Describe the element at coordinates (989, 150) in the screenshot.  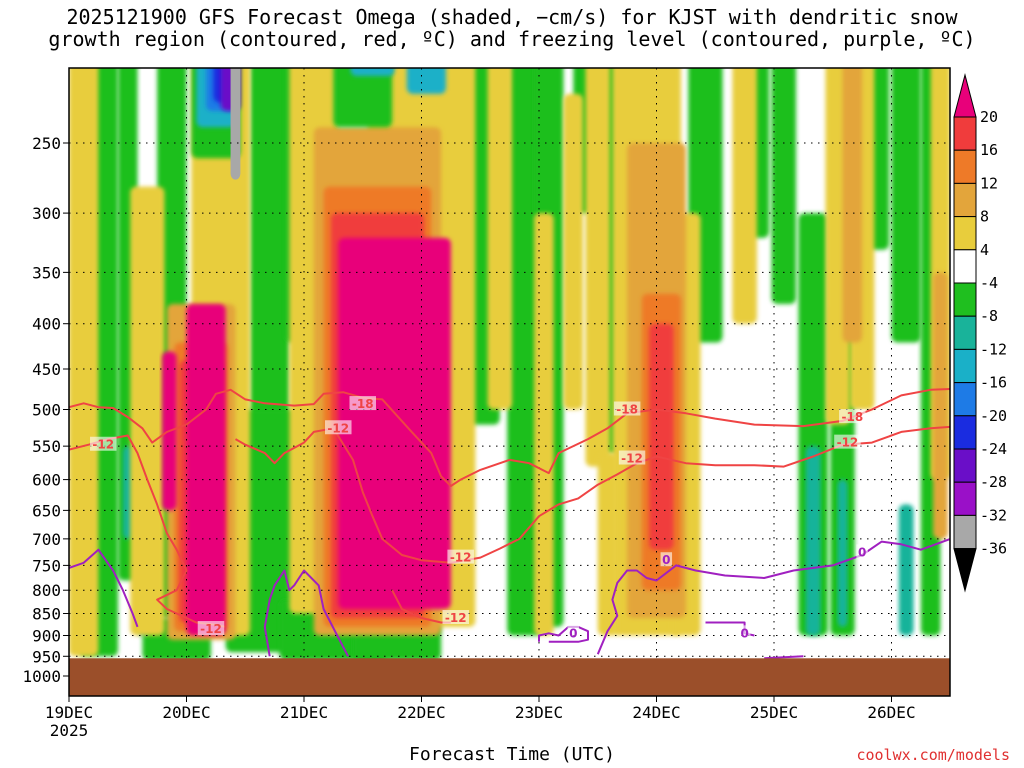
I see `colorbar-tick-label: 16` at that location.